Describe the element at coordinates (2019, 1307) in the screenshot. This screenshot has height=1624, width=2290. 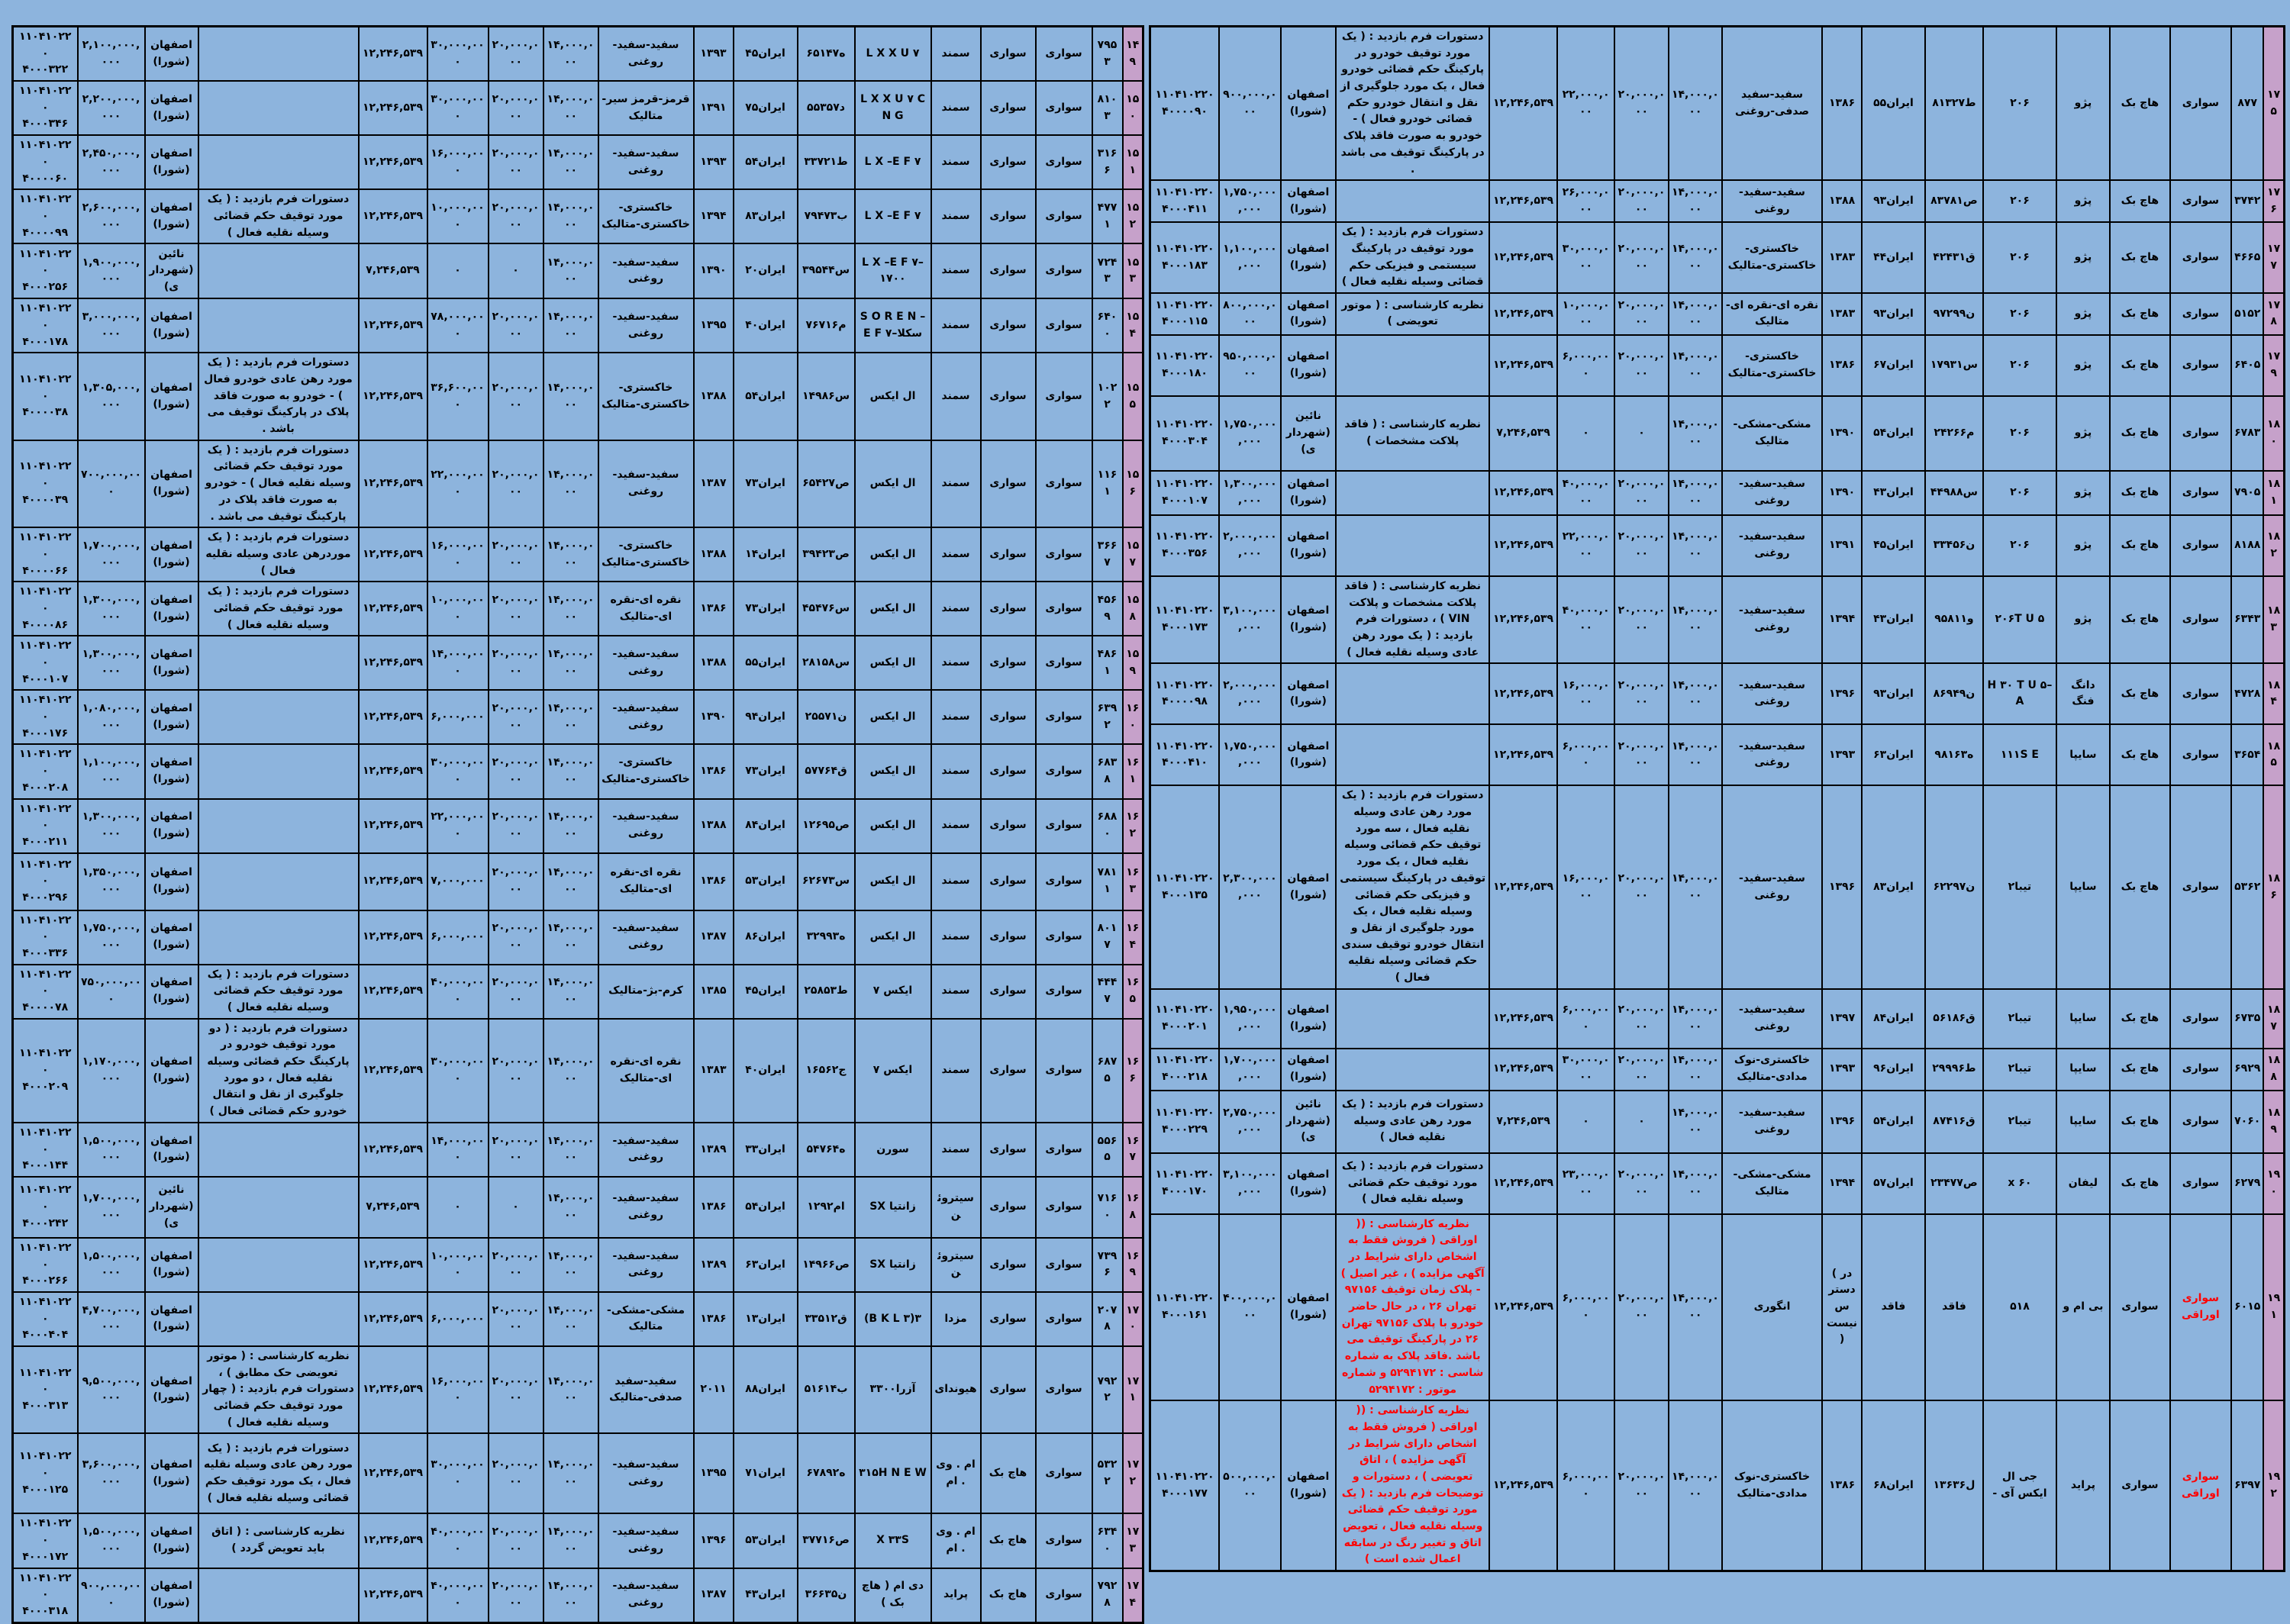
I see `cell-model-tip: ۵۱۸` at that location.